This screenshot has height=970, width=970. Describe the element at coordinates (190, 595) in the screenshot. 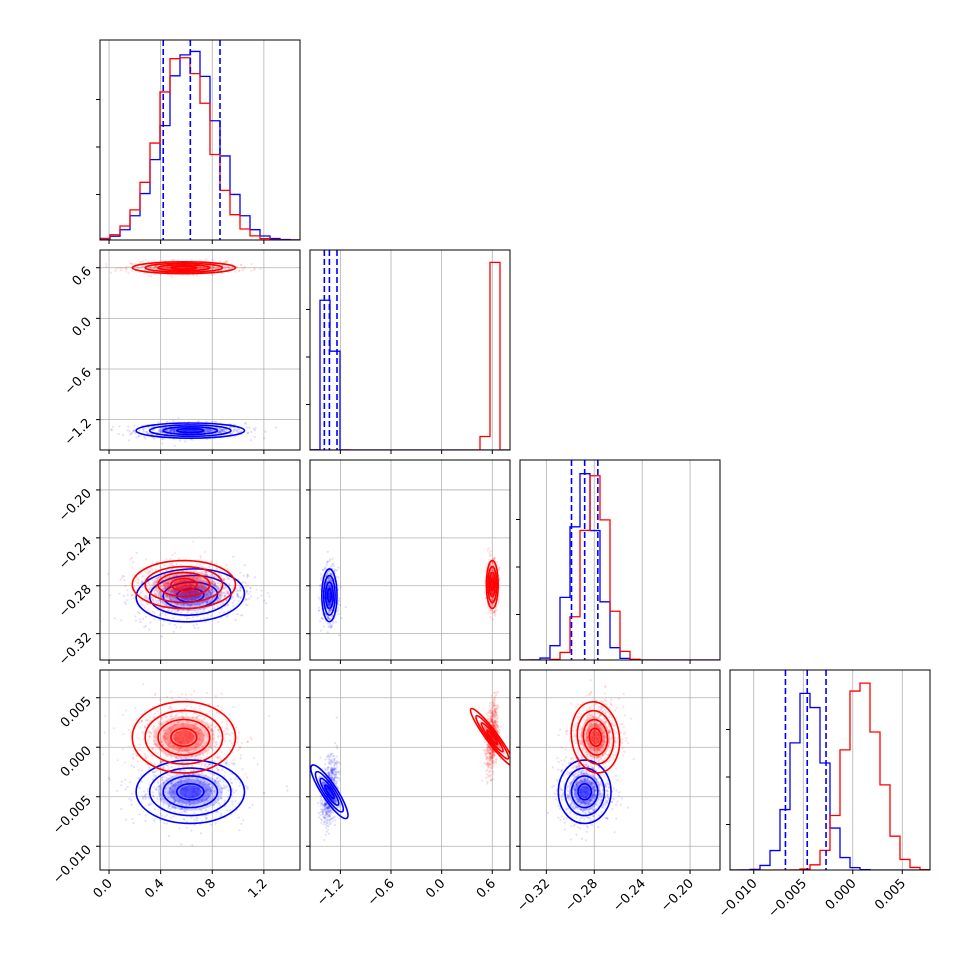

I see `density-level` at that location.